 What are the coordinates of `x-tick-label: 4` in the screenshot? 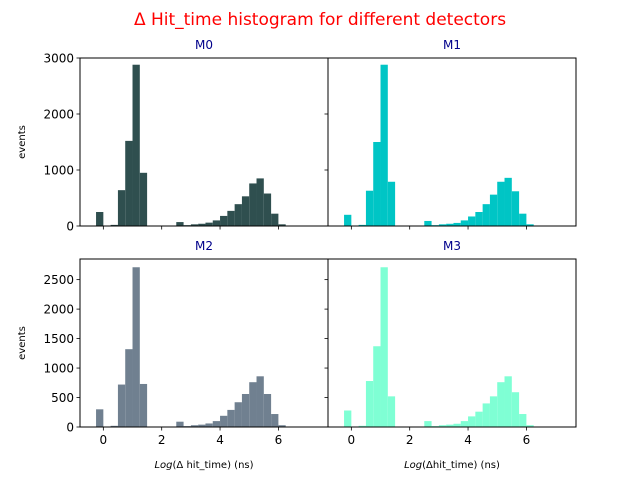 It's located at (468, 440).